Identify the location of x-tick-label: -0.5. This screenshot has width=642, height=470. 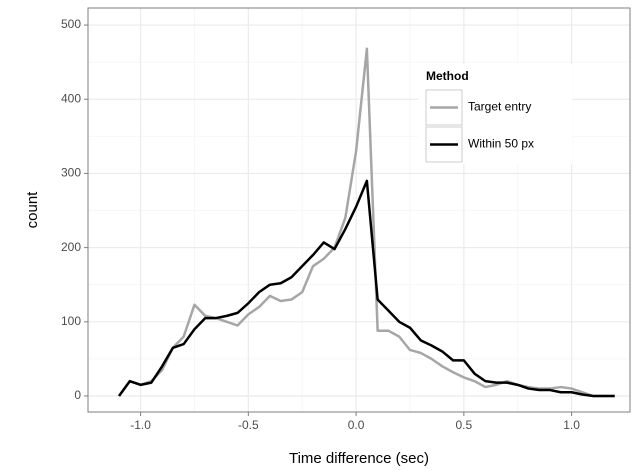
(248, 425).